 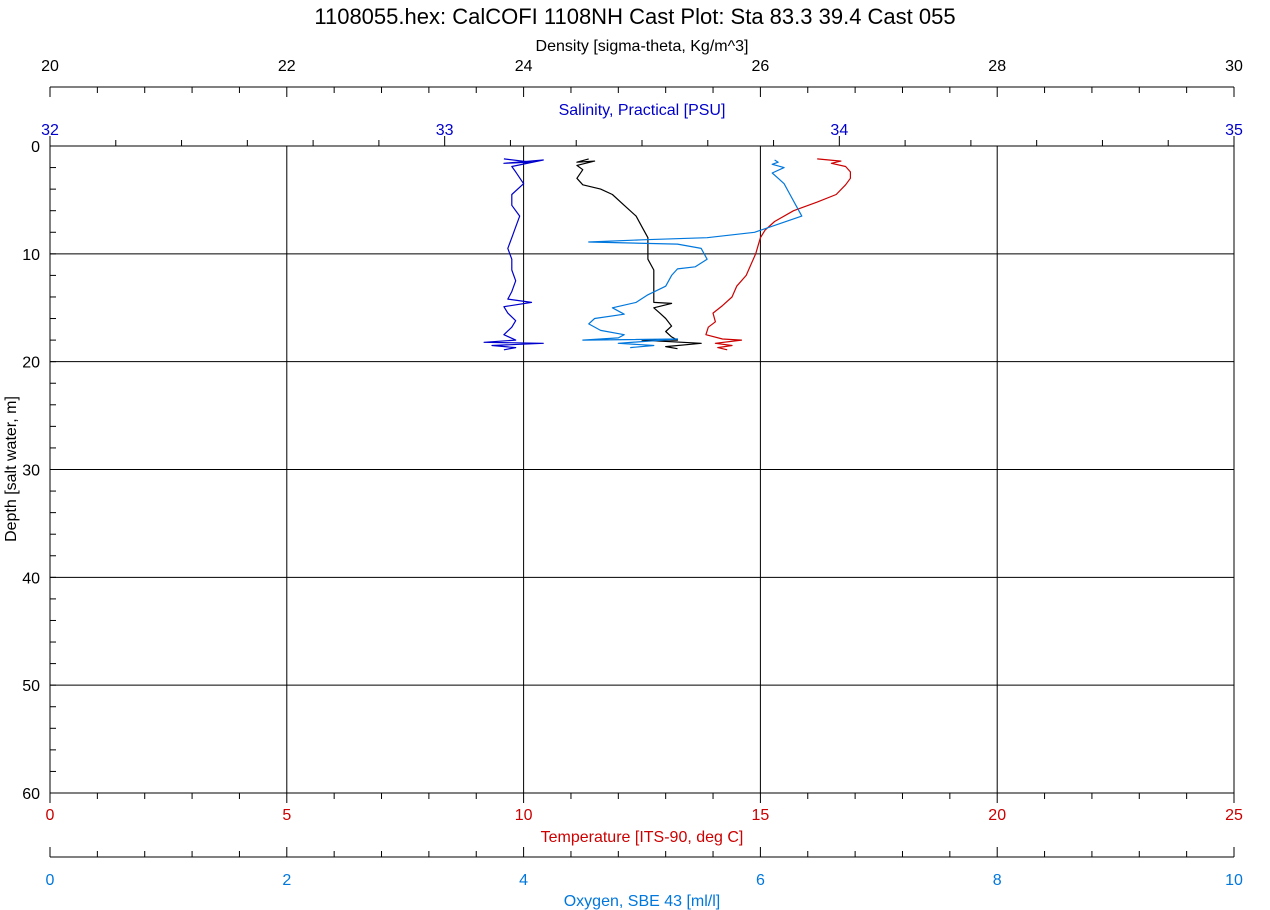 I want to click on temperature-tick-label: 15, so click(x=761, y=815).